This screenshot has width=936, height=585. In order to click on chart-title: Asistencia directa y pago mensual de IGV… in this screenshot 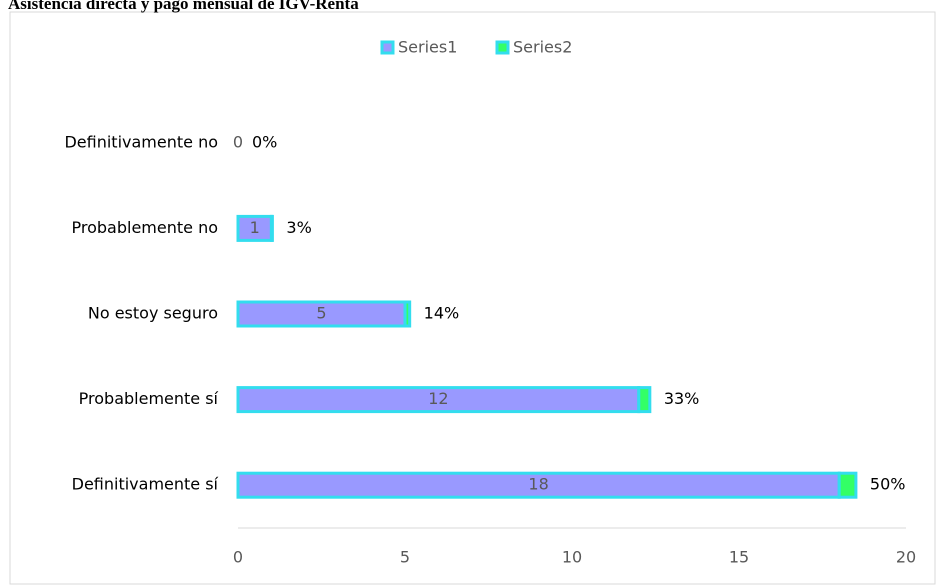, I will do `click(183, 6)`.